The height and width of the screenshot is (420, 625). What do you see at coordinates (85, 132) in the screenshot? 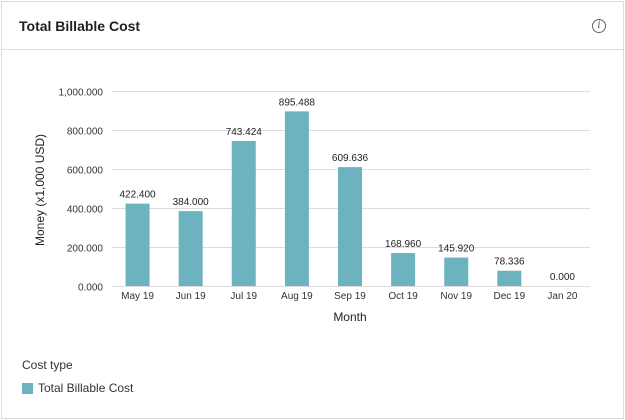
I see `y-tick-label: 800.000` at bounding box center [85, 132].